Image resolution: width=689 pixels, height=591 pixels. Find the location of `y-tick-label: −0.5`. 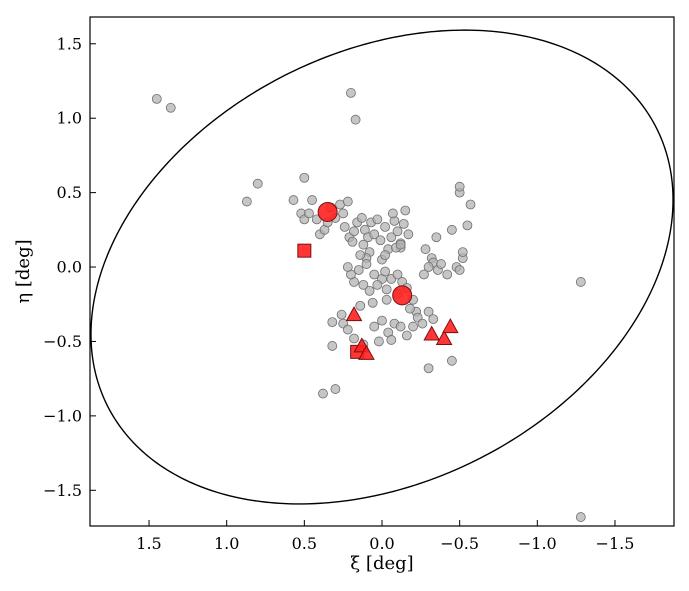

y-tick-label: −0.5 is located at coordinates (62, 341).